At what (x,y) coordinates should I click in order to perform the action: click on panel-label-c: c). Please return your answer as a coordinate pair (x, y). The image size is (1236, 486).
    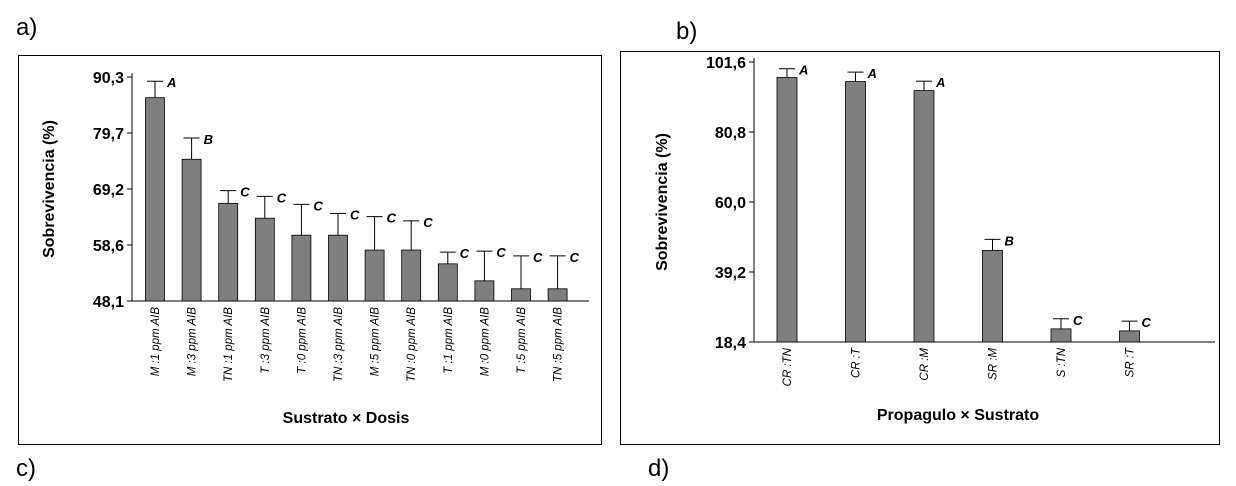
    Looking at the image, I should click on (26, 468).